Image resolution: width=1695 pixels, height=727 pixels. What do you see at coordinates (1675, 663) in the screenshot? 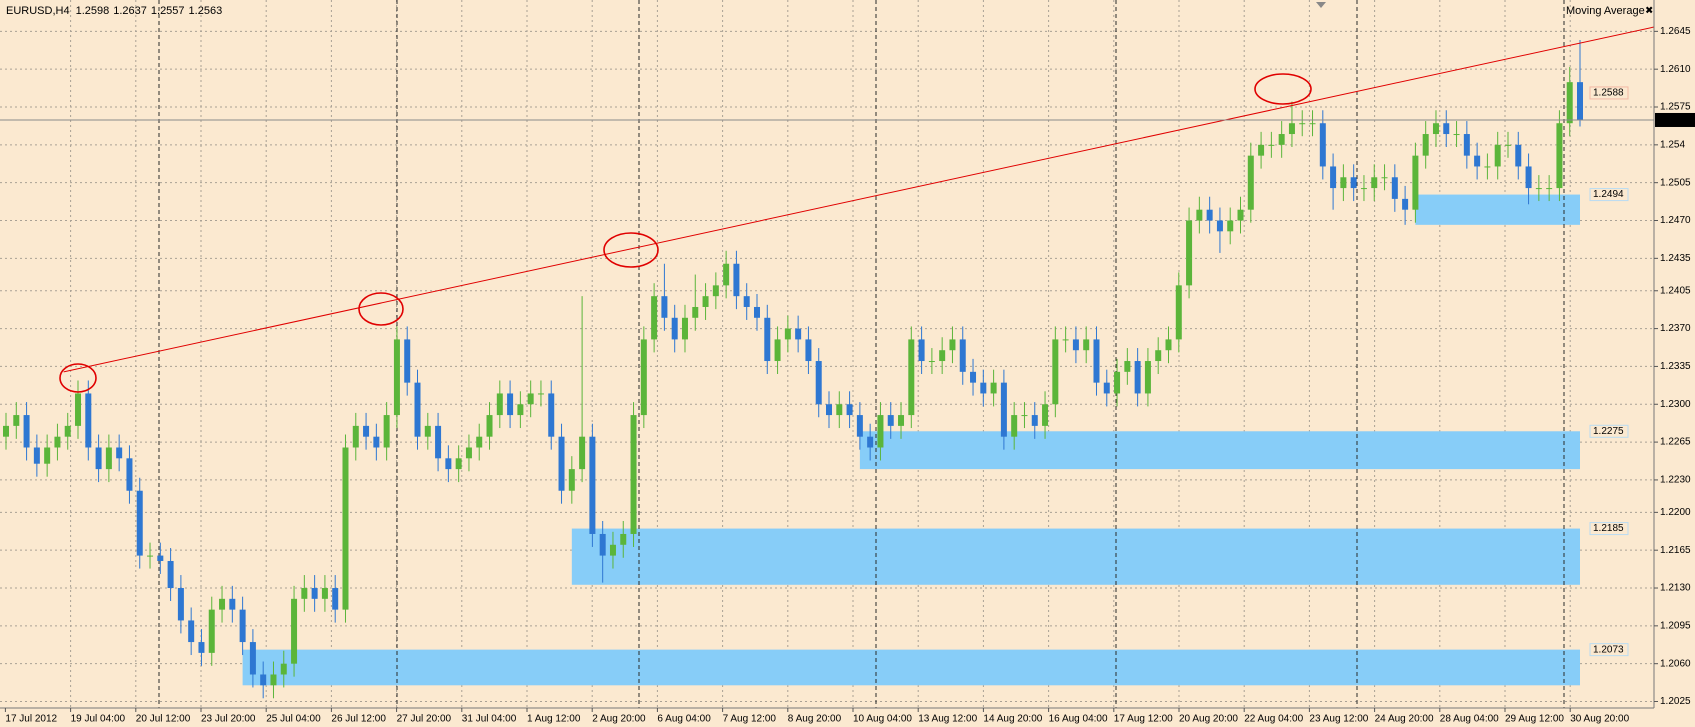
I see `y-tick-label: 1.2060` at bounding box center [1675, 663].